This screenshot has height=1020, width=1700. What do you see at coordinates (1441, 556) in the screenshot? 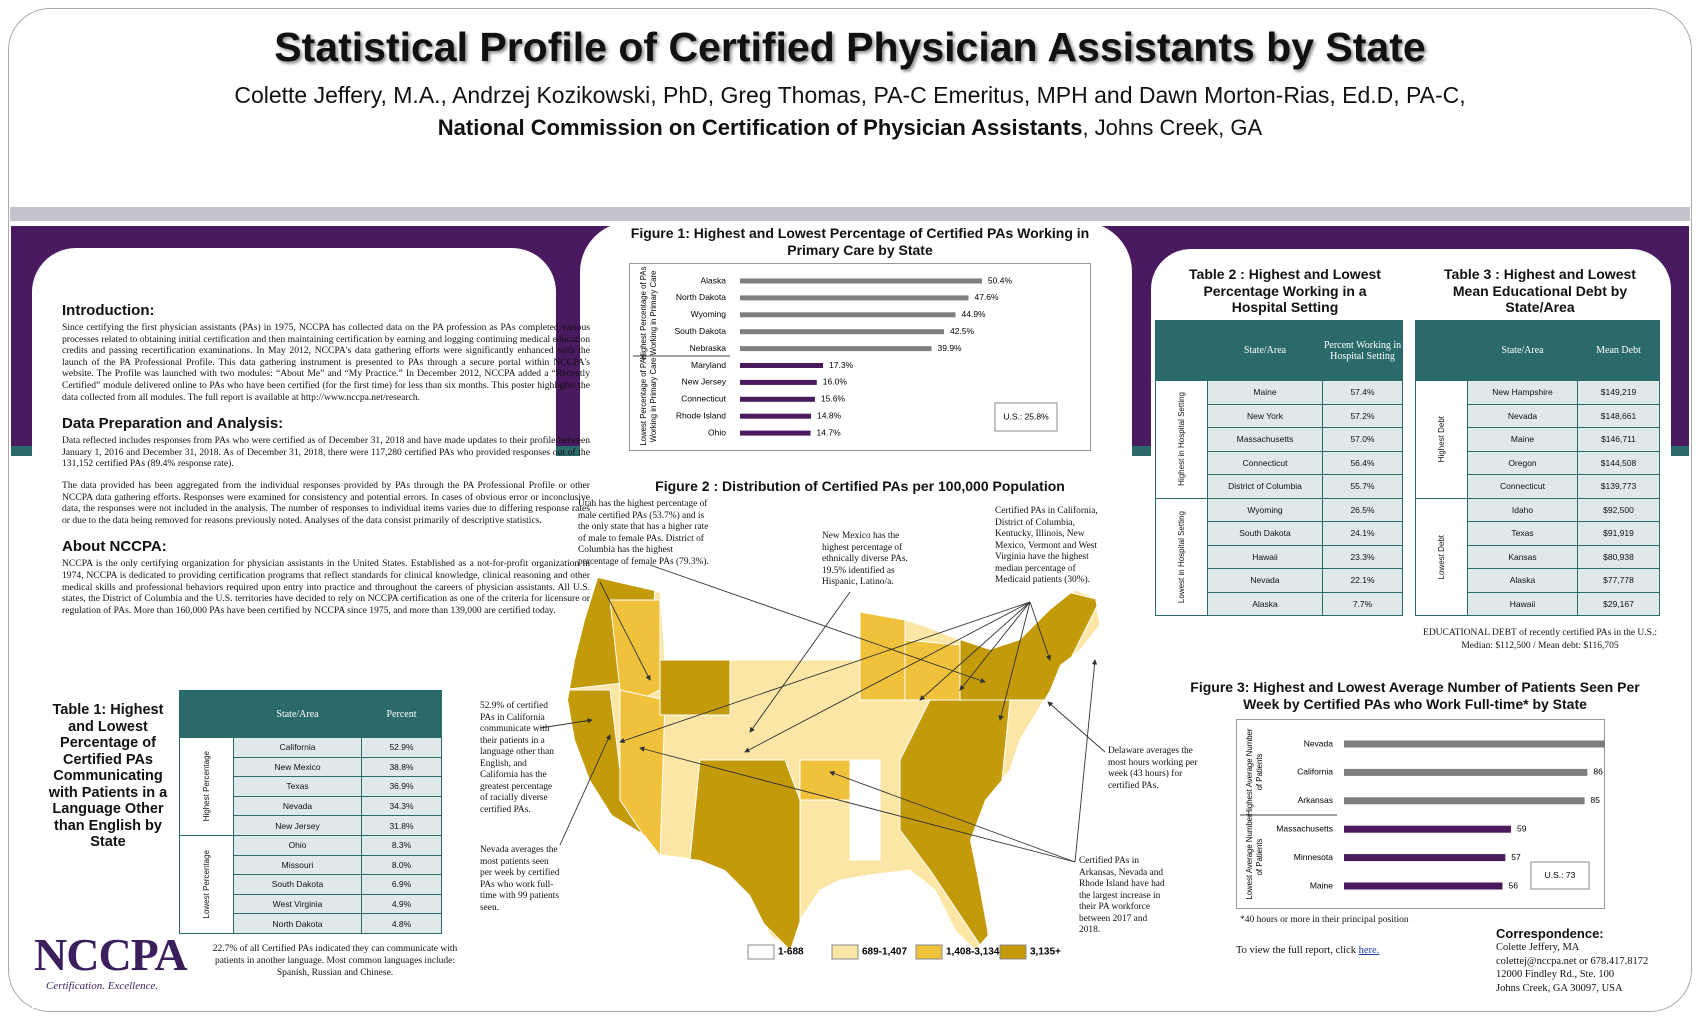
I see `group-label: Lowest Debt` at bounding box center [1441, 556].